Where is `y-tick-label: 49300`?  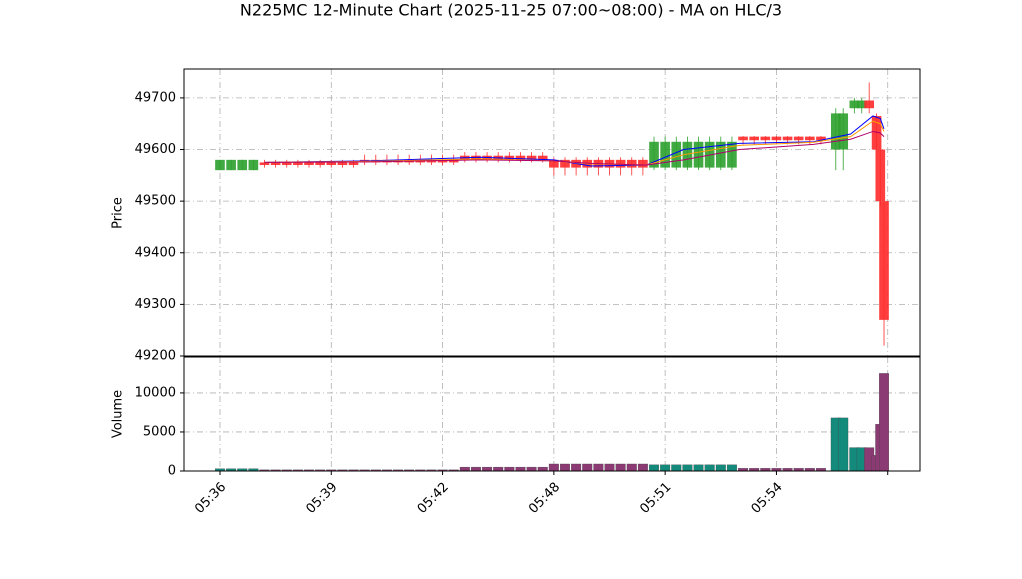
y-tick-label: 49300 is located at coordinates (155, 304).